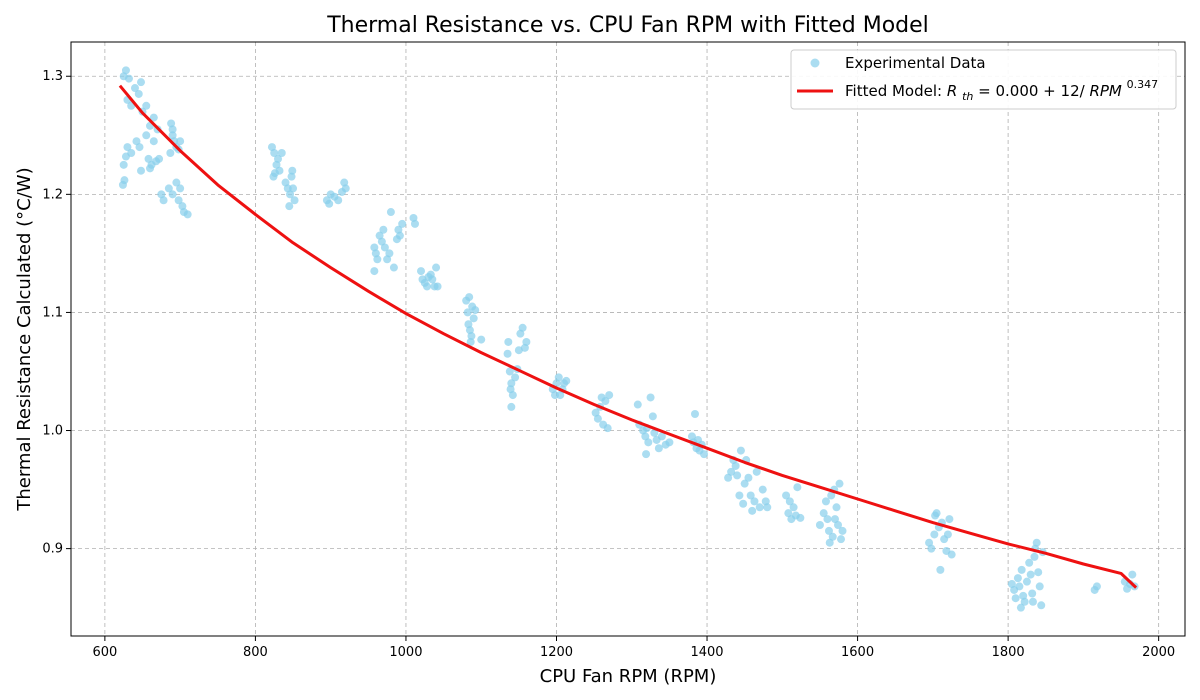  What do you see at coordinates (952, 91) in the screenshot?
I see `legend-fit-r: R` at bounding box center [952, 91].